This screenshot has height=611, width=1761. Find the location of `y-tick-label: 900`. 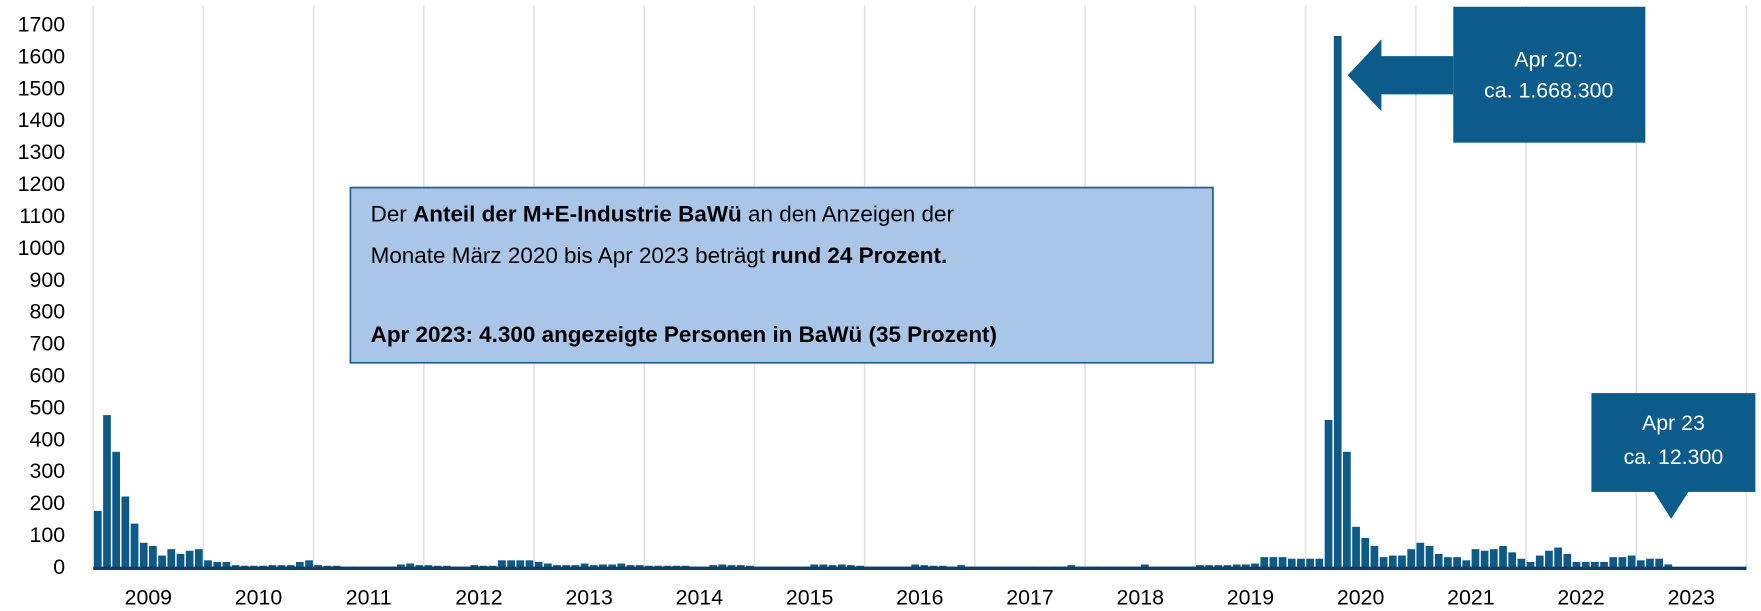

y-tick-label: 900 is located at coordinates (48, 280).